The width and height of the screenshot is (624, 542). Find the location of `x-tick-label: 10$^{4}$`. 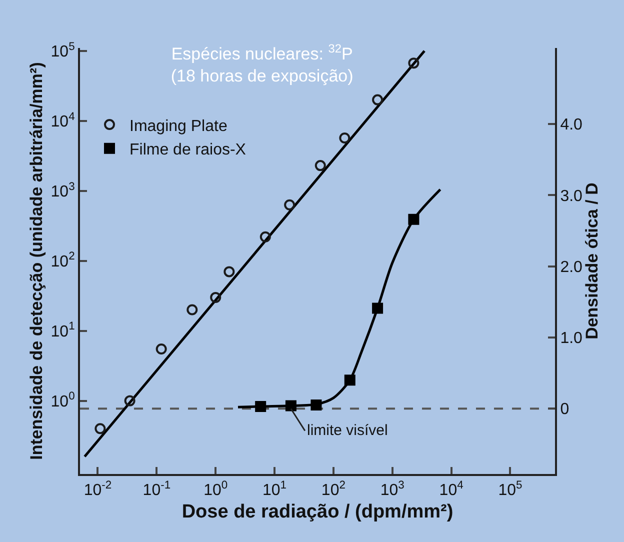

x-tick-label: 10$^{4}$ is located at coordinates (451, 489).